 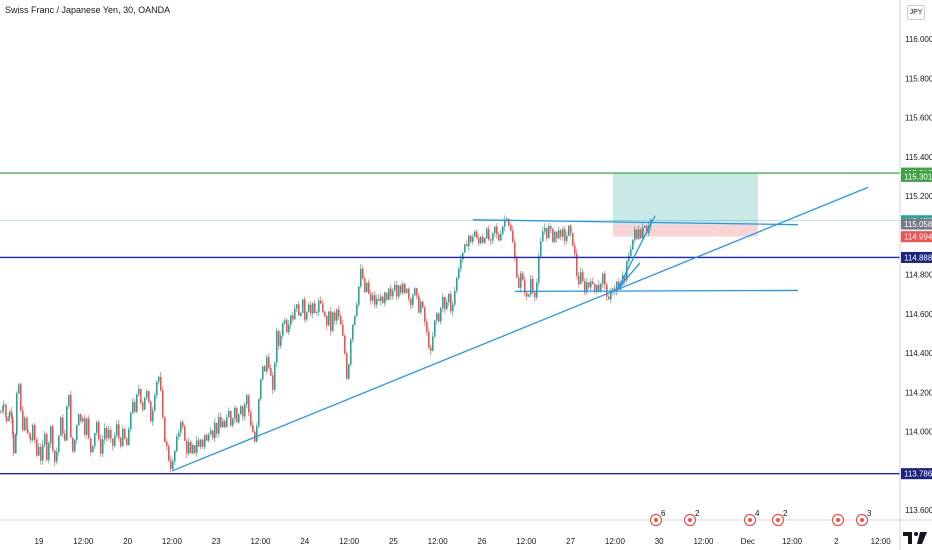 What do you see at coordinates (88, 10) in the screenshot?
I see `chart-title: Swiss Franc / Japanese Yen, 30, OANDA` at bounding box center [88, 10].